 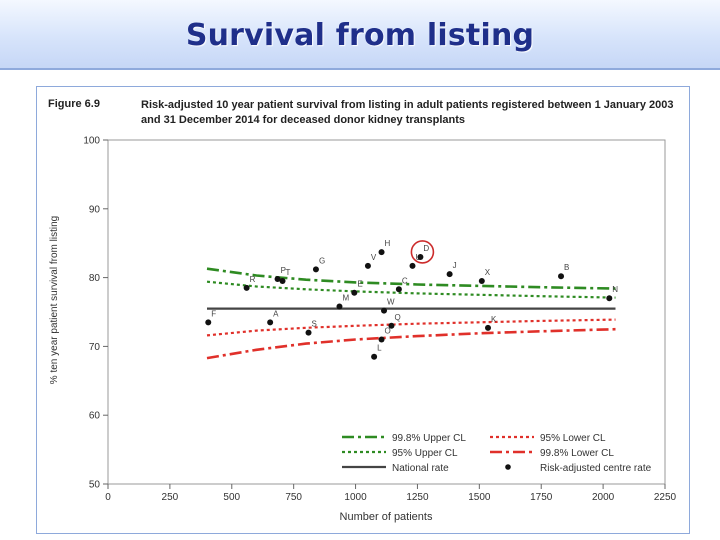 I want to click on centre-label: K, so click(x=494, y=319).